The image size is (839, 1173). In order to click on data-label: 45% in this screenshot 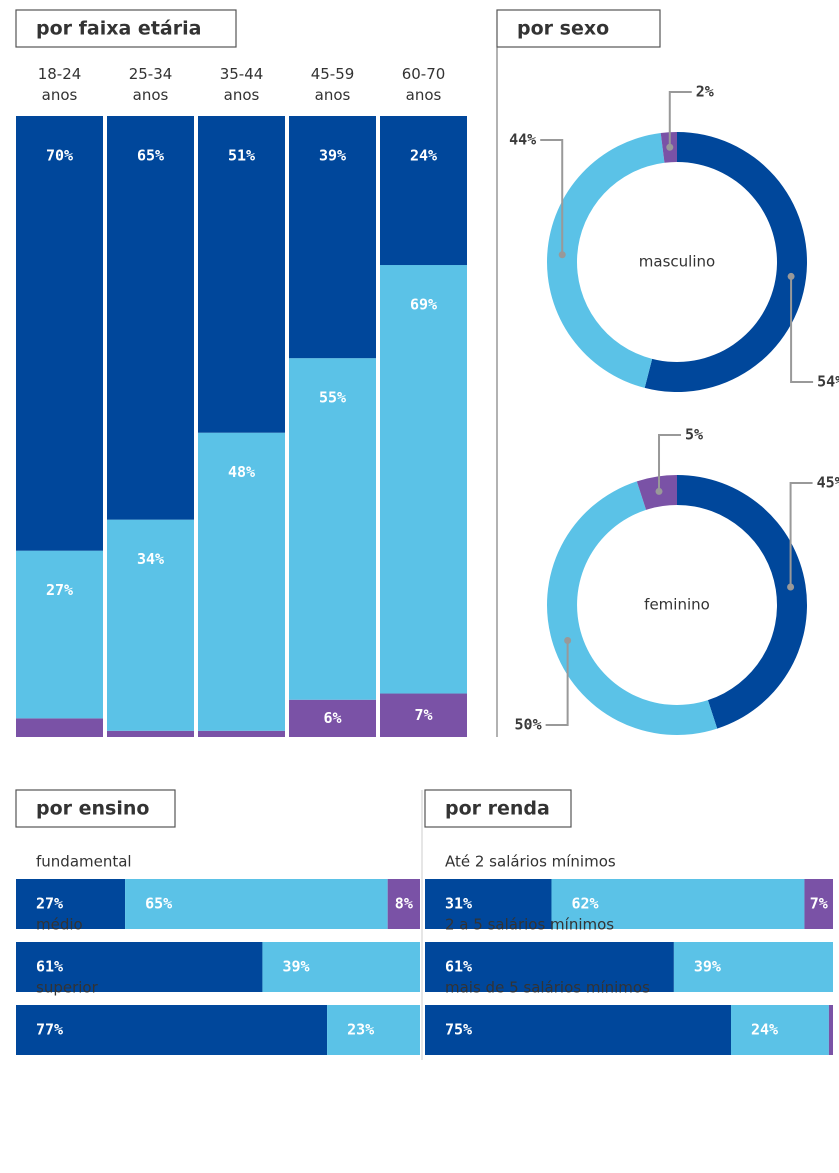, I will do `click(828, 483)`.